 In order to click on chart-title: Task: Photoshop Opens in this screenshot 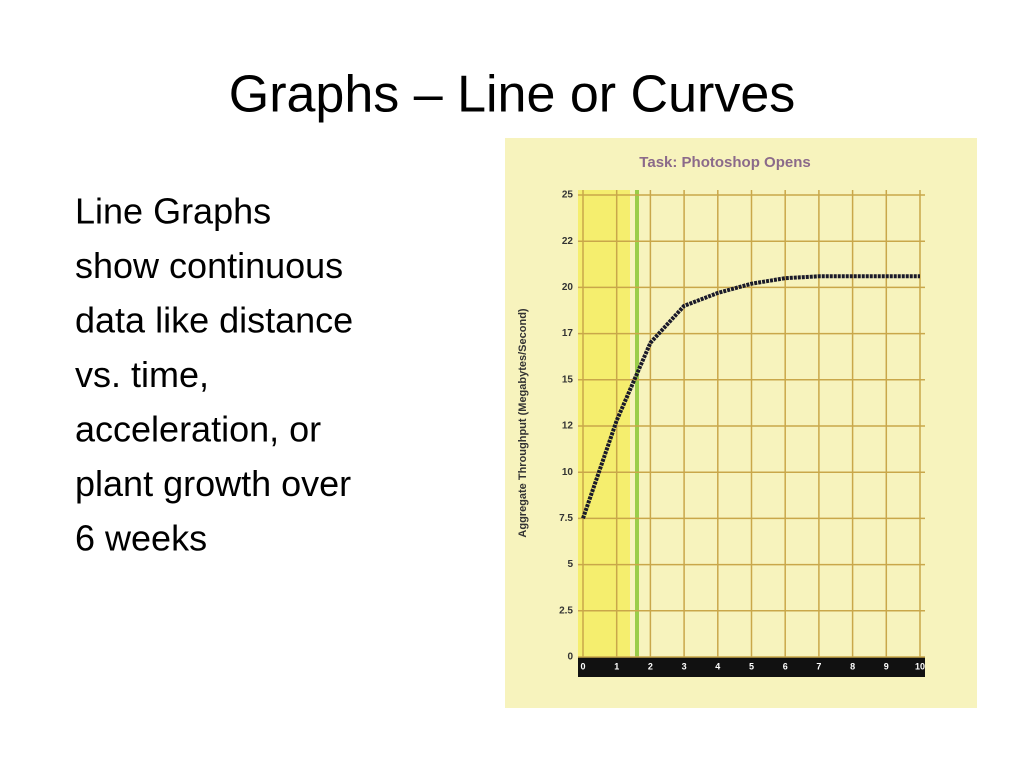, I will do `click(724, 162)`.